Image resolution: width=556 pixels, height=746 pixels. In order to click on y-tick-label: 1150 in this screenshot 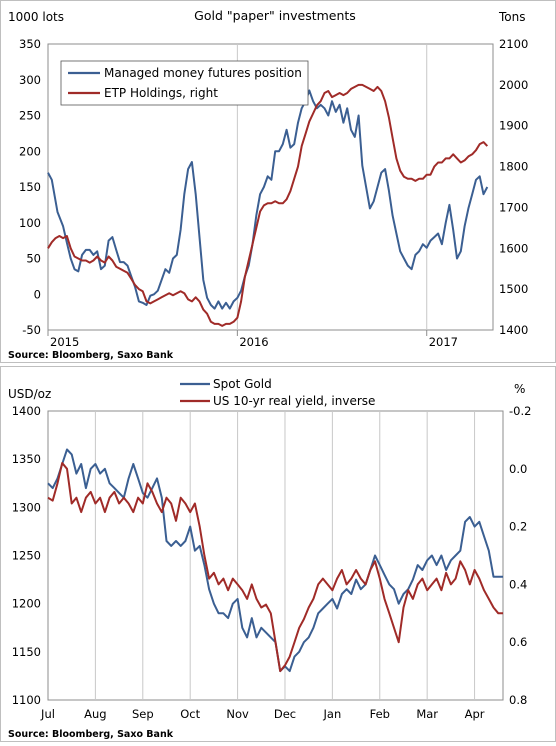, I will do `click(26, 652)`.